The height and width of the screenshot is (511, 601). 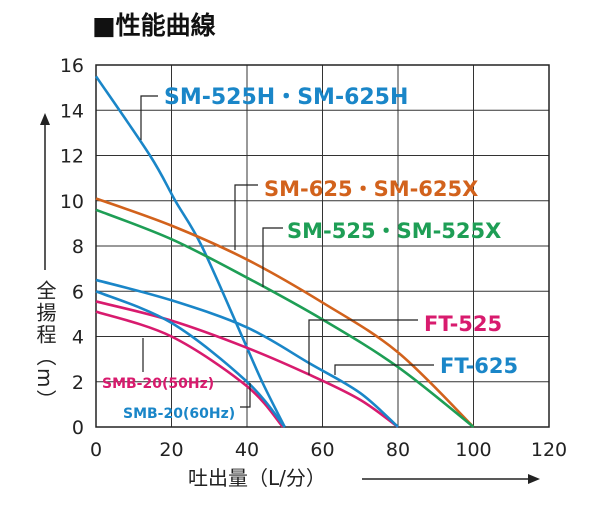 What do you see at coordinates (72, 111) in the screenshot?
I see `y-tick-label: 14` at bounding box center [72, 111].